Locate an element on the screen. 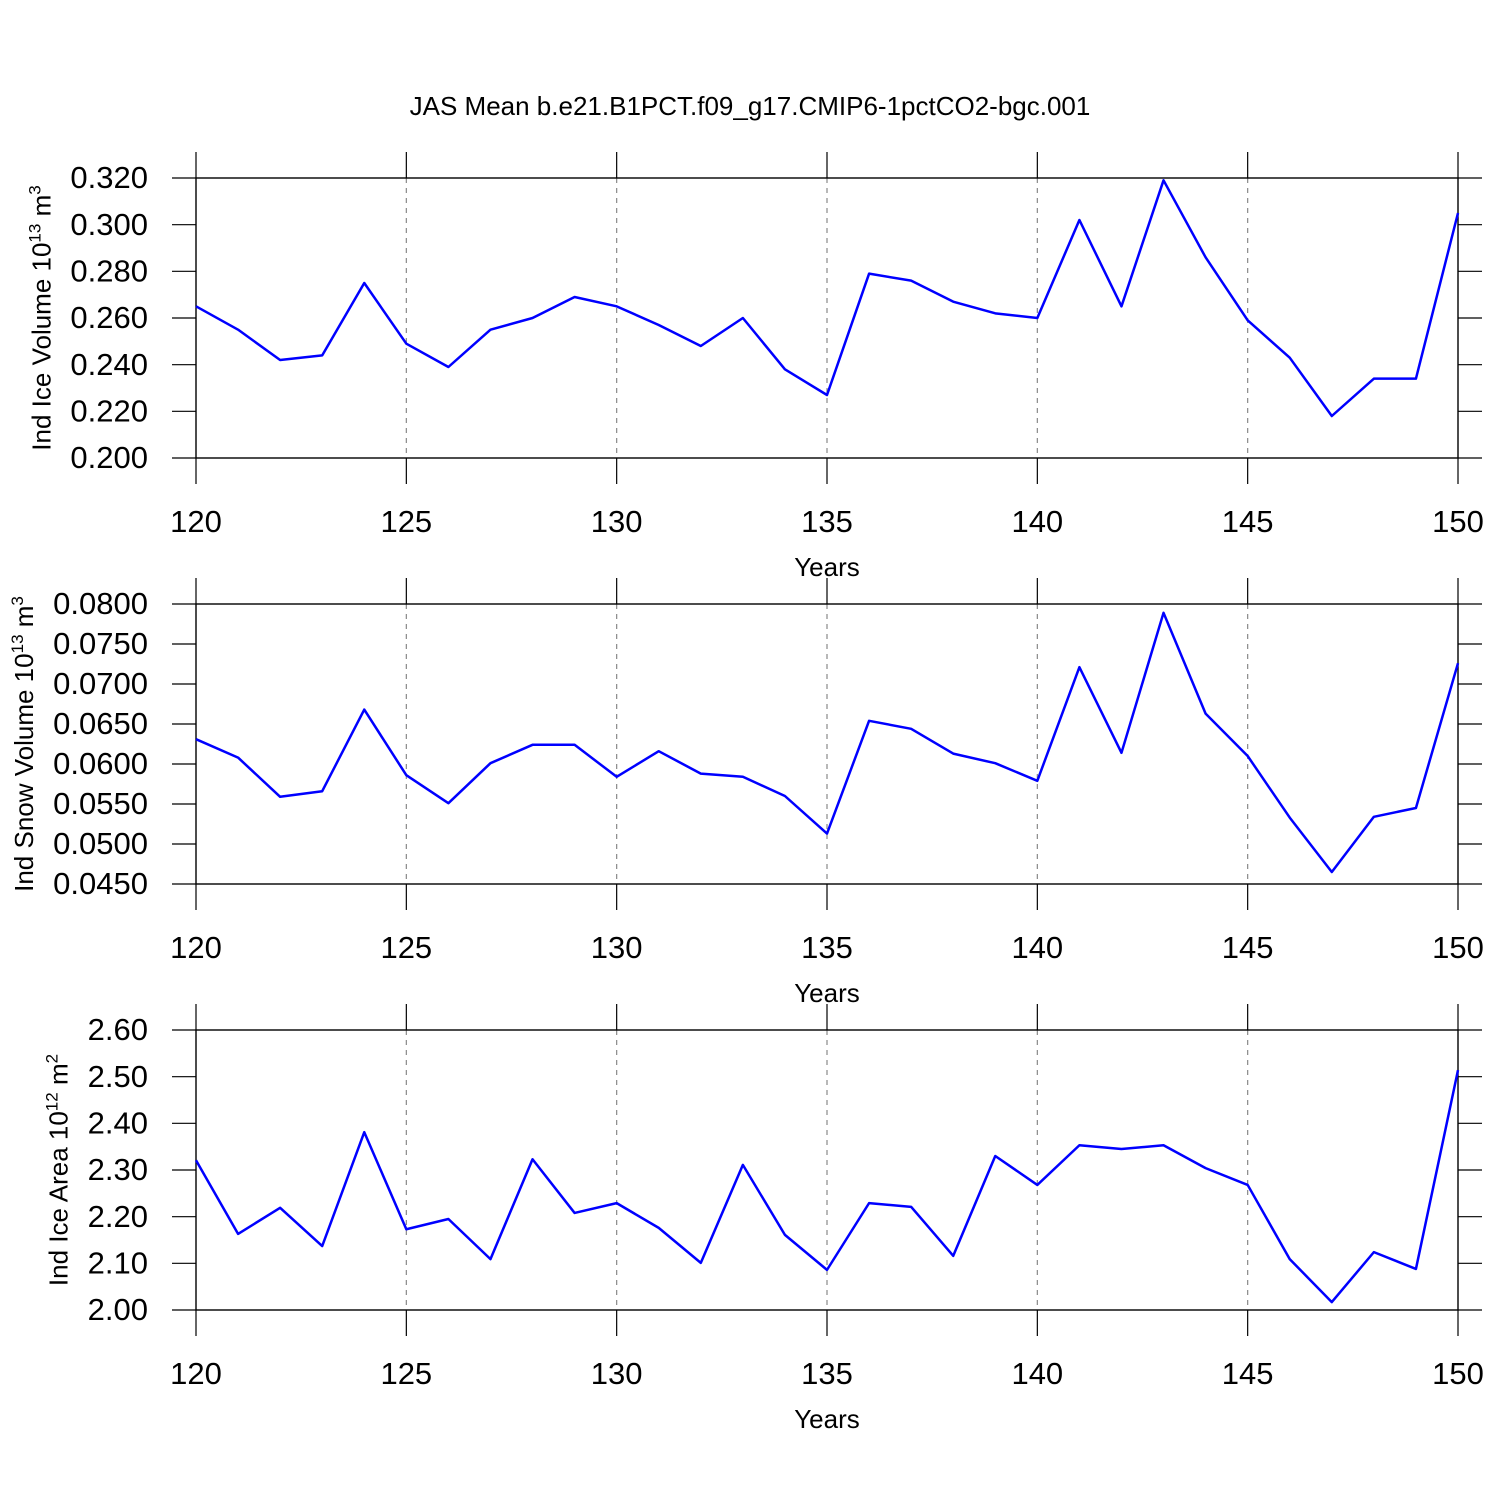 This screenshot has height=1500, width=1500. y-axis-label: Ind Ice Area 1012 m2 is located at coordinates (58, 1170).